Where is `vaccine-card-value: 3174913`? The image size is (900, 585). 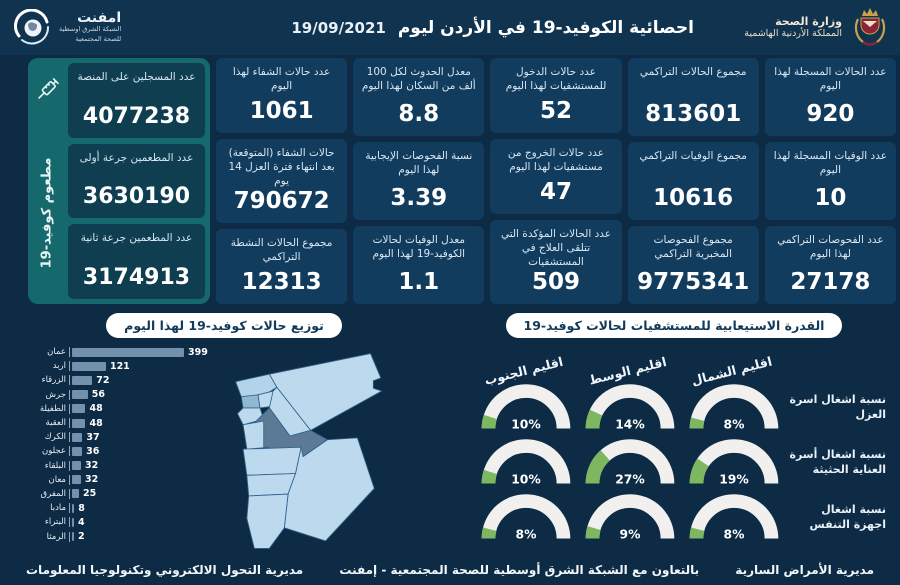 vaccine-card-value: 3174913 is located at coordinates (136, 278).